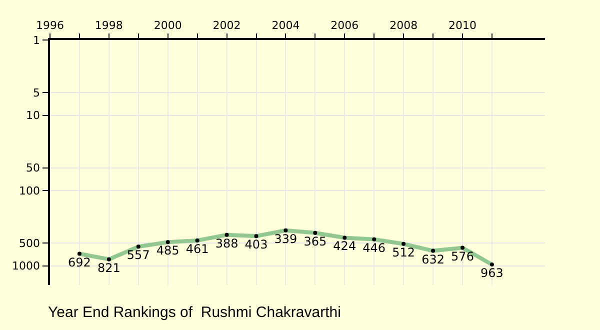  I want to click on y-tick-label: 500, so click(29, 243).